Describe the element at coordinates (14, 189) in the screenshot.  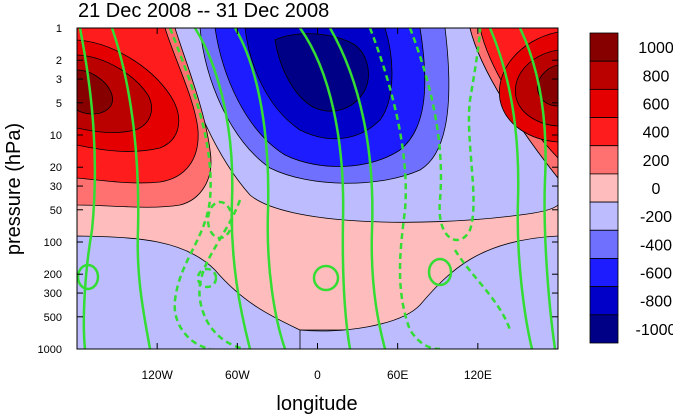
I see `y-axis-label: pressure (hPa)` at that location.